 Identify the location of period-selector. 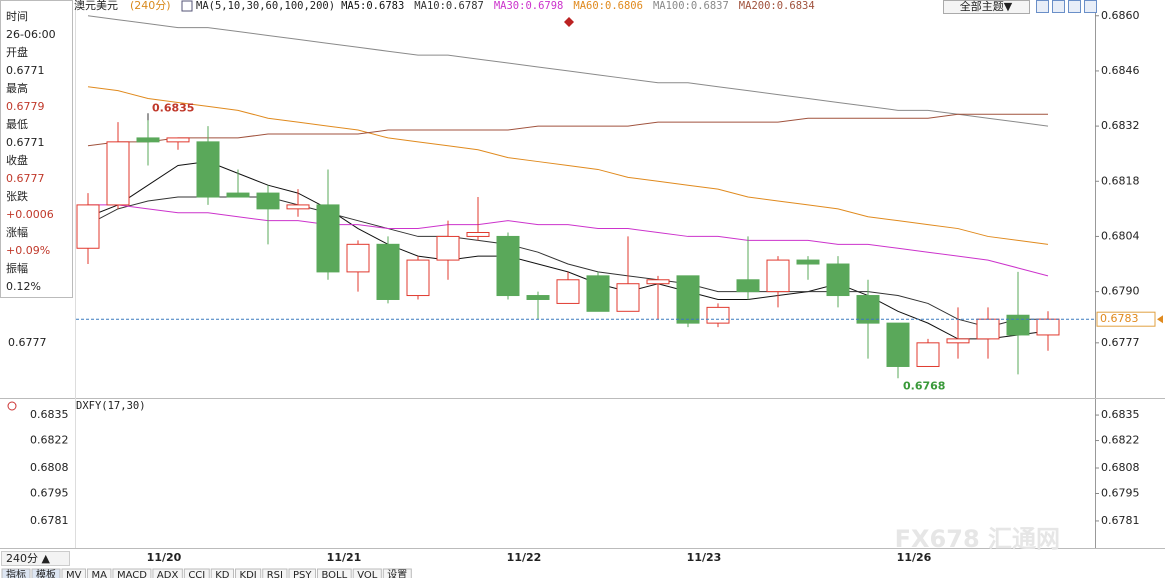
(35, 558).